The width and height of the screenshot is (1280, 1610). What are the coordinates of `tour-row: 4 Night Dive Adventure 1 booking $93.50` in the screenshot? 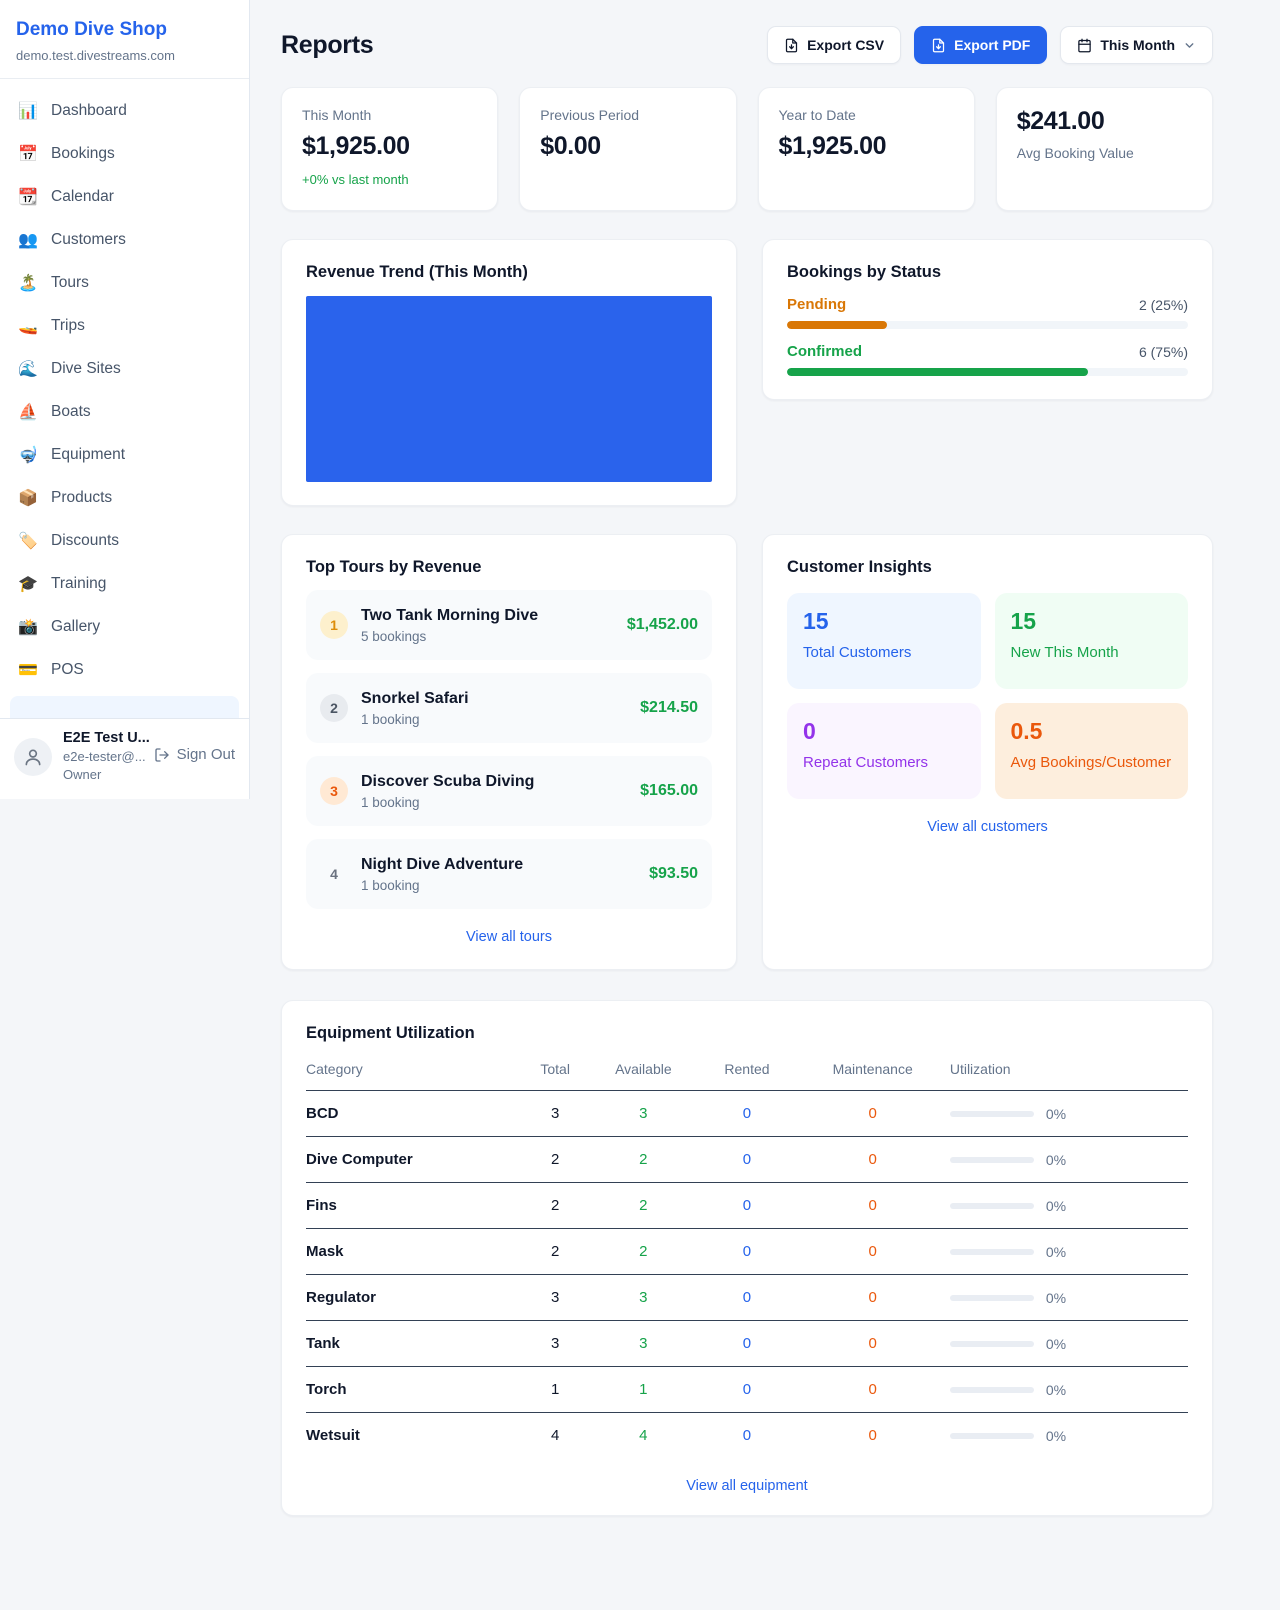 It's located at (509, 874).